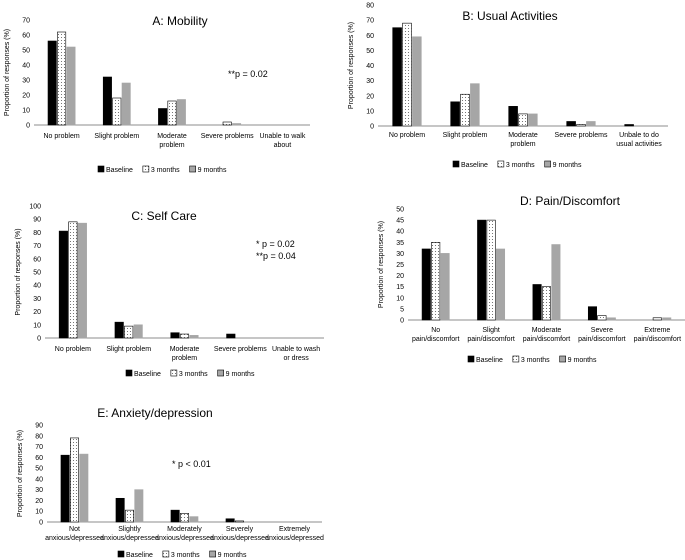 Image resolution: width=685 pixels, height=560 pixels. I want to click on chart-title: D: Pain/Discomfort, so click(570, 201).